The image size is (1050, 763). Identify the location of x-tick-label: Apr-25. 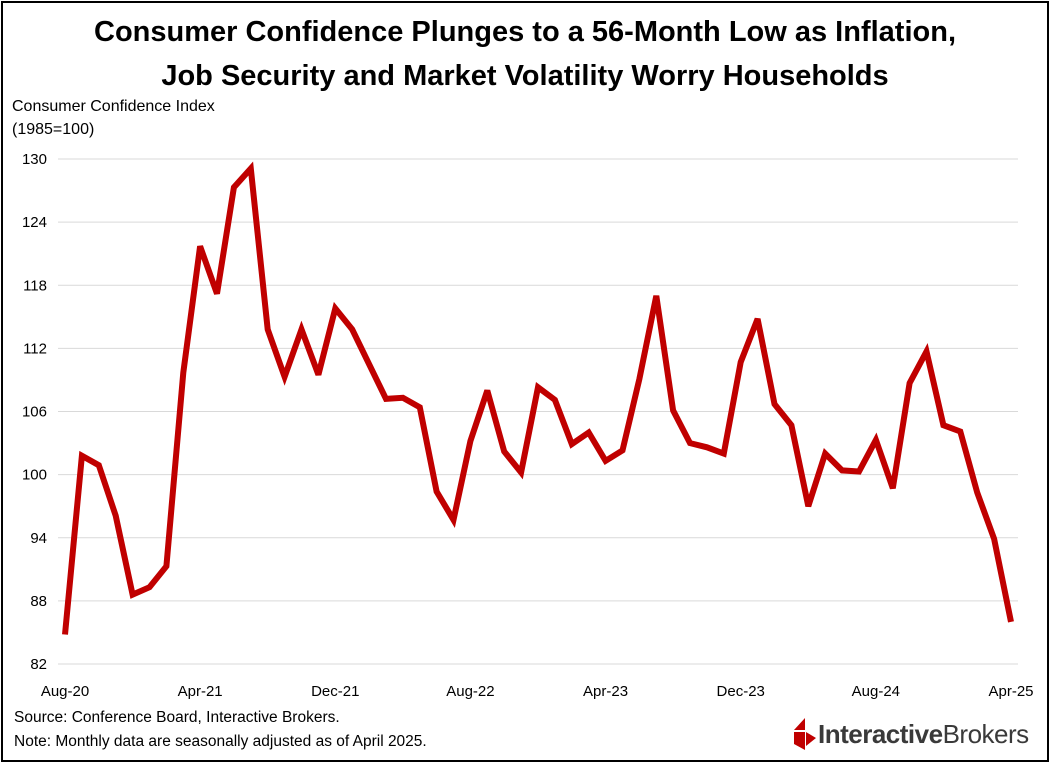
(1010, 691).